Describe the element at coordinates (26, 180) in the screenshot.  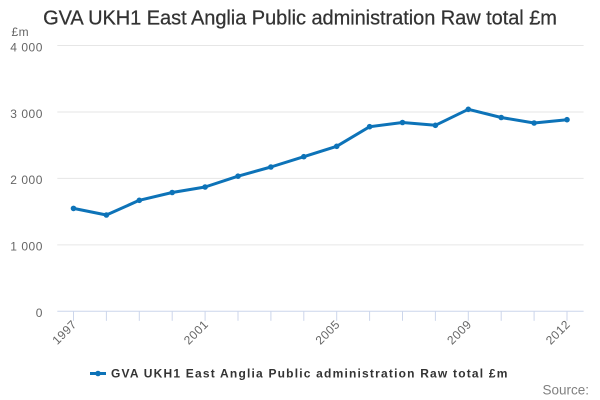
I see `svg-text: 2 000` at that location.